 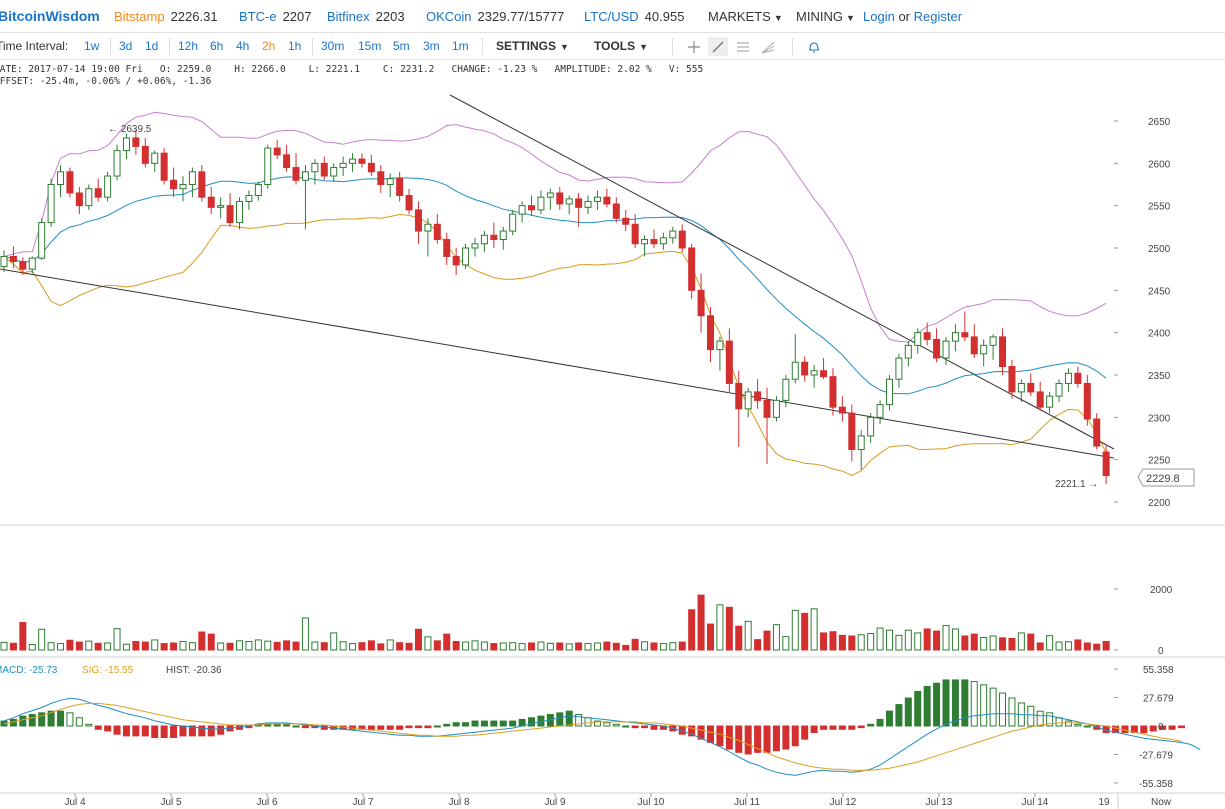 I want to click on ticker-ltcusd: LTC/USD 40.955, so click(x=634, y=16).